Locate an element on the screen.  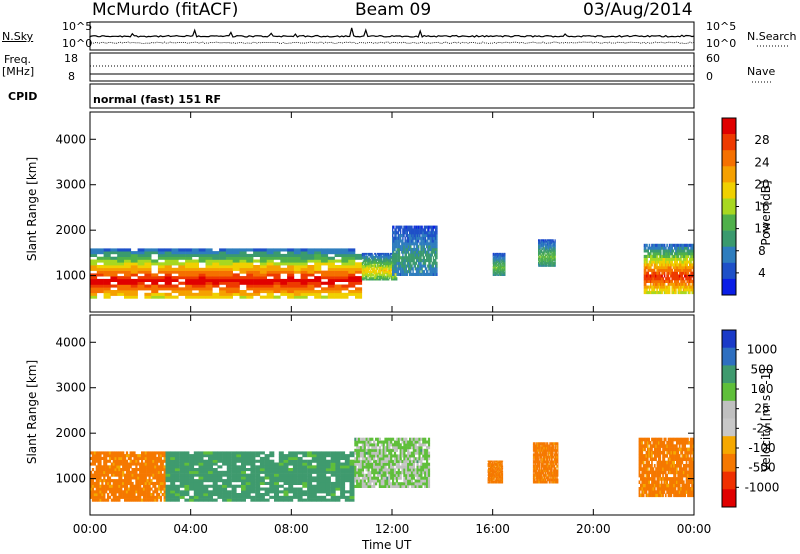
nave-tick-top: 60 is located at coordinates (713, 58).